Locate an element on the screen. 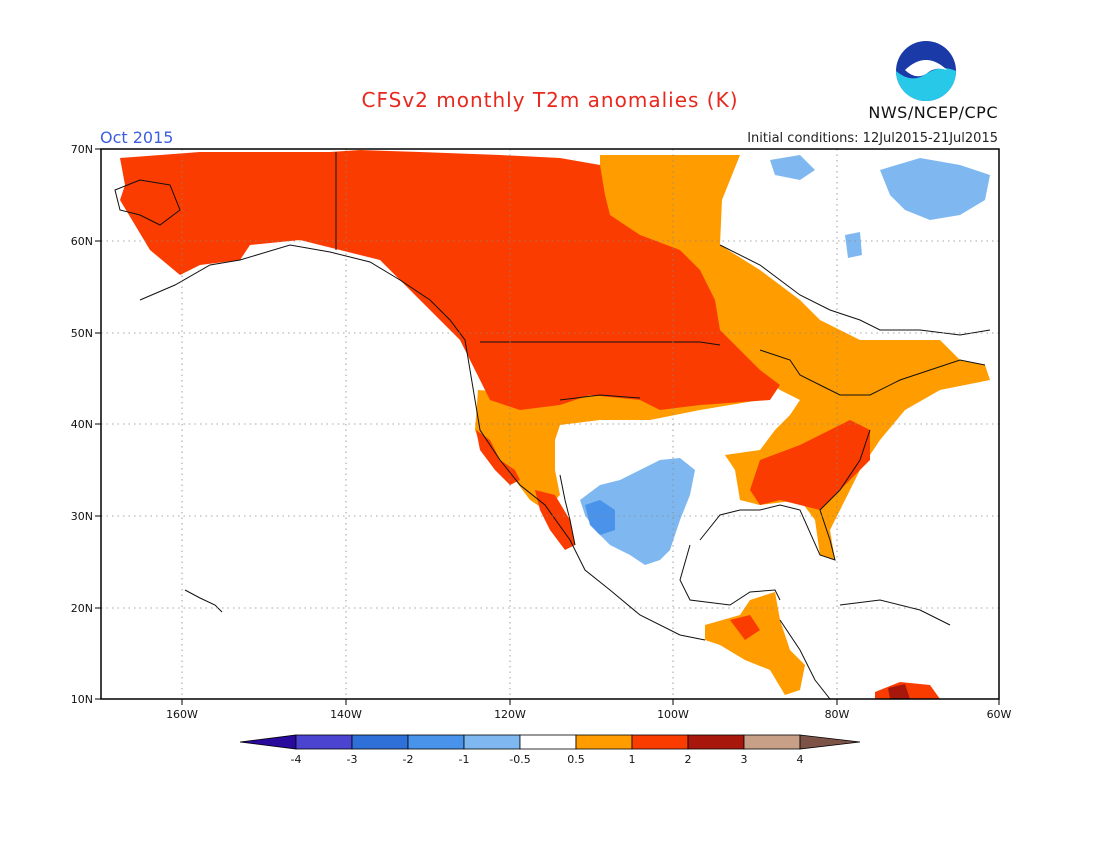  colorbar-label: -0.5 is located at coordinates (519, 759).